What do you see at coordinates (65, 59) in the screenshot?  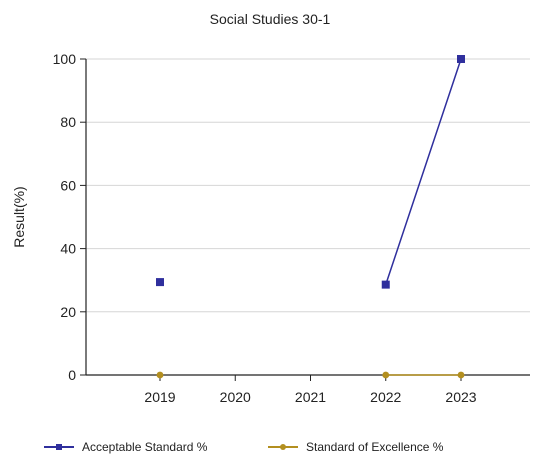 I see `y-tick-label: 100` at bounding box center [65, 59].